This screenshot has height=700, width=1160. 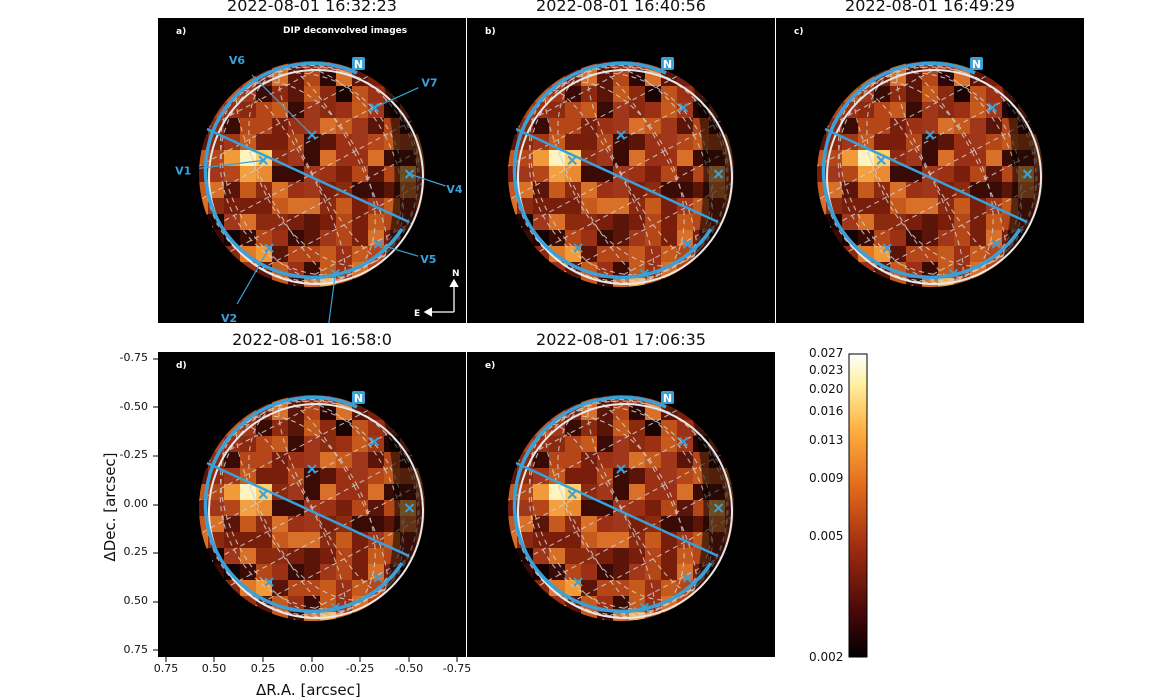 I want to click on panel-a-title: 2022-08-01 16:32:23, so click(x=312, y=7).